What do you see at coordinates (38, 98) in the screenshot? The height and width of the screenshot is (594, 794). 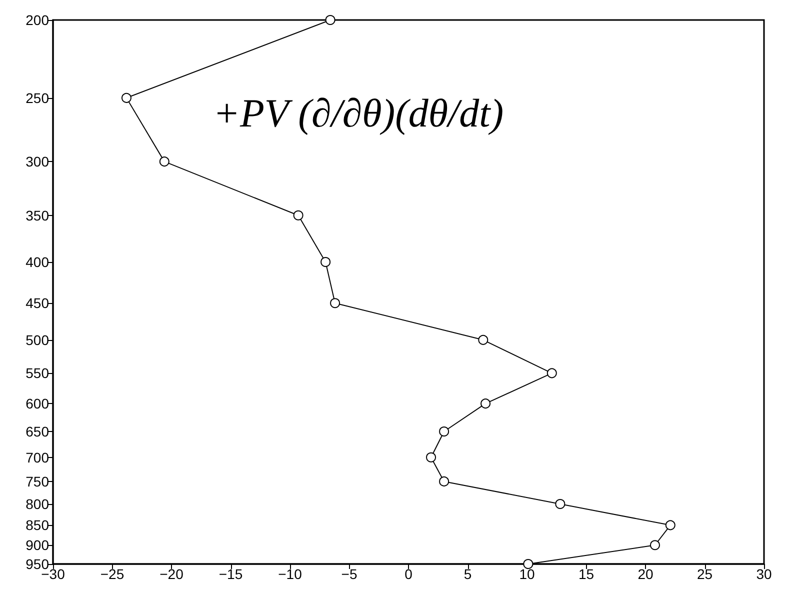 I see `y-tick-label: 250` at bounding box center [38, 98].